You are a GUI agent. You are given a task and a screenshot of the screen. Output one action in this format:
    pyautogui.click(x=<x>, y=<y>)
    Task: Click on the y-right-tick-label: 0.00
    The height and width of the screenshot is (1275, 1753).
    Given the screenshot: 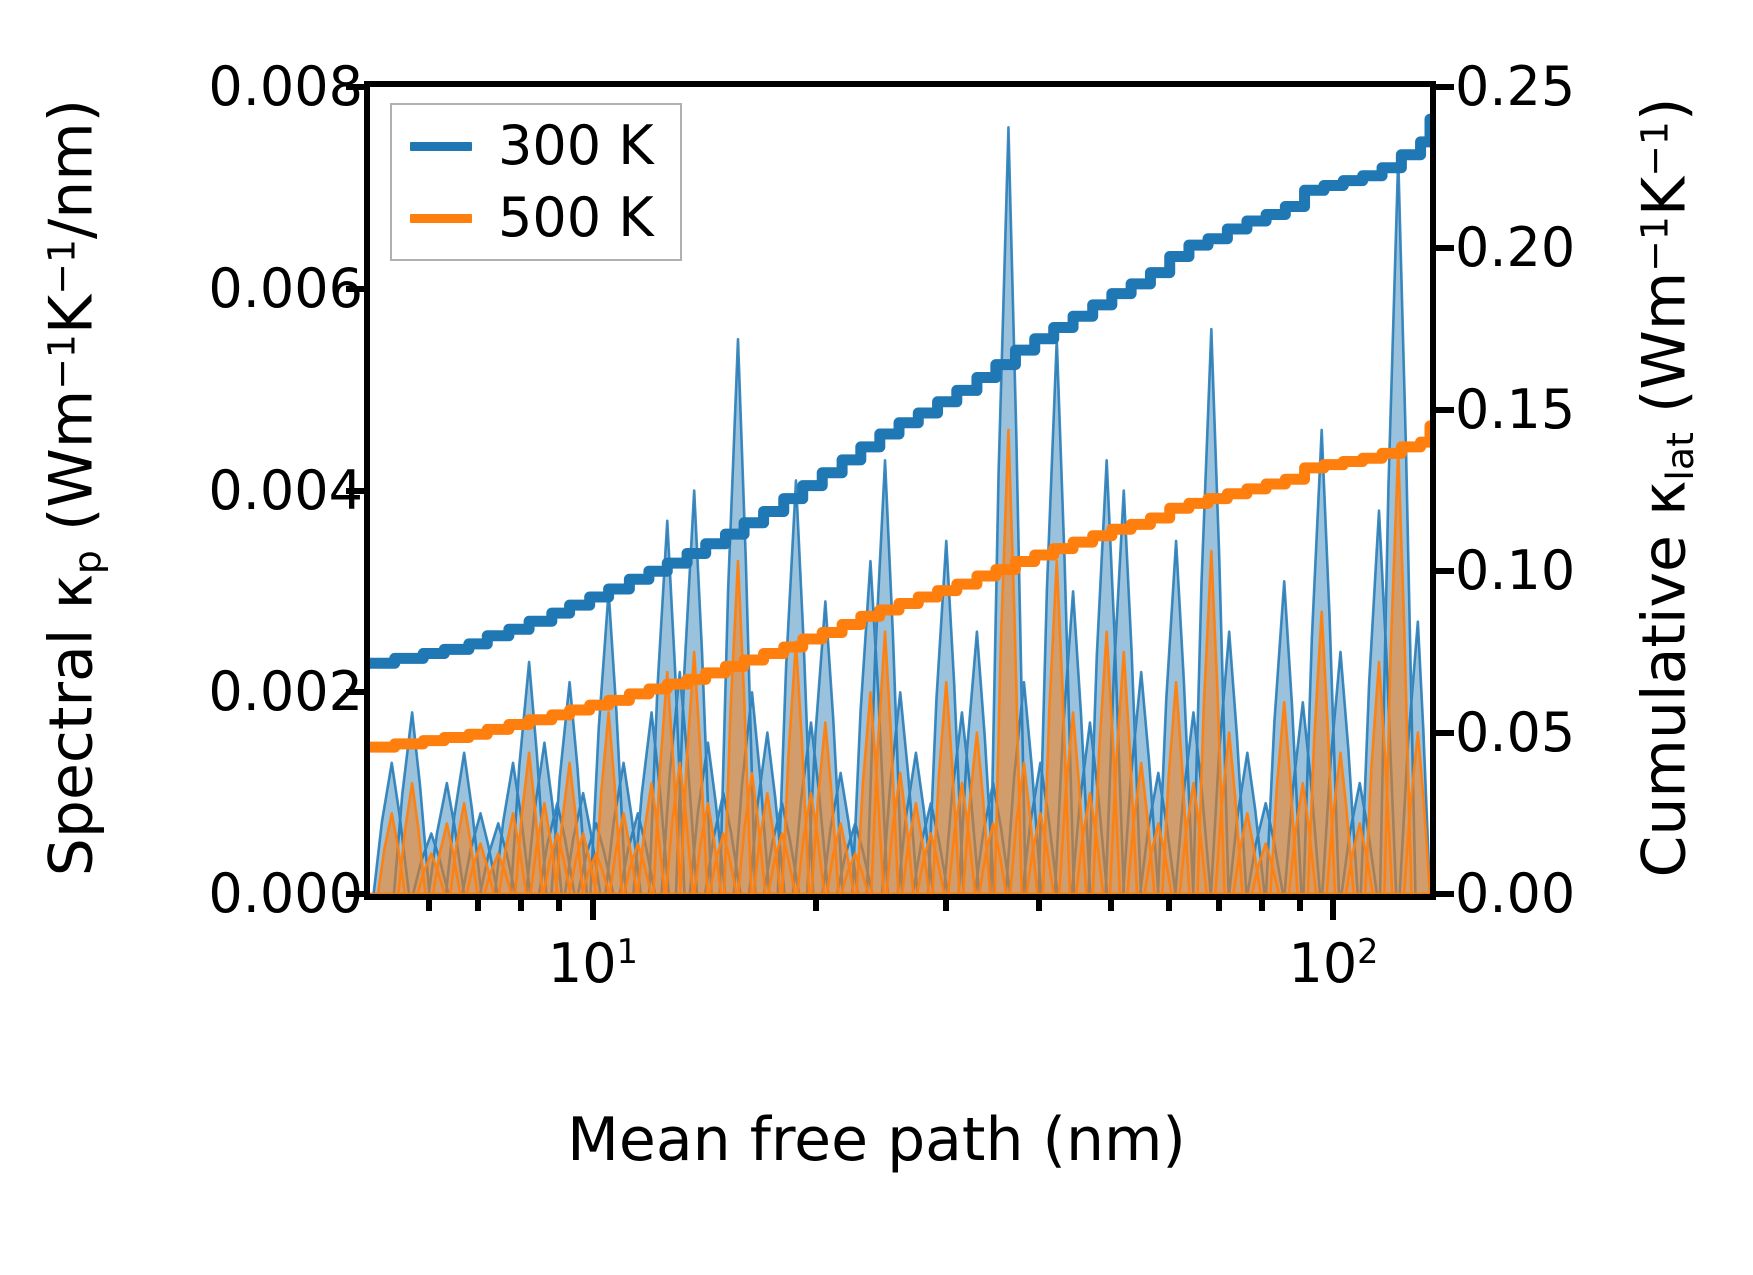 What is the action you would take?
    pyautogui.click(x=1515, y=893)
    